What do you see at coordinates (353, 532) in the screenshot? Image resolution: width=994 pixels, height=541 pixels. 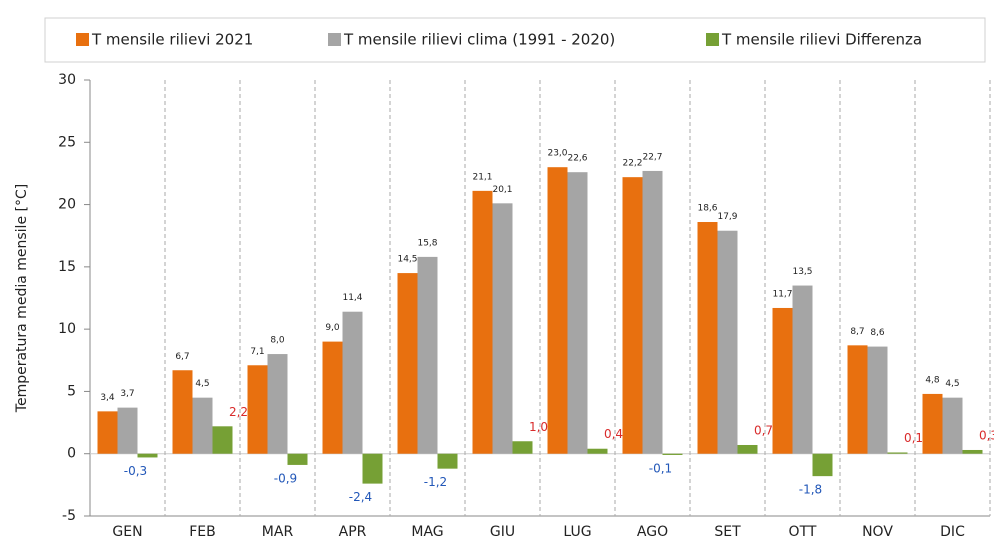 I see `x-tick-label: APR` at bounding box center [353, 532].